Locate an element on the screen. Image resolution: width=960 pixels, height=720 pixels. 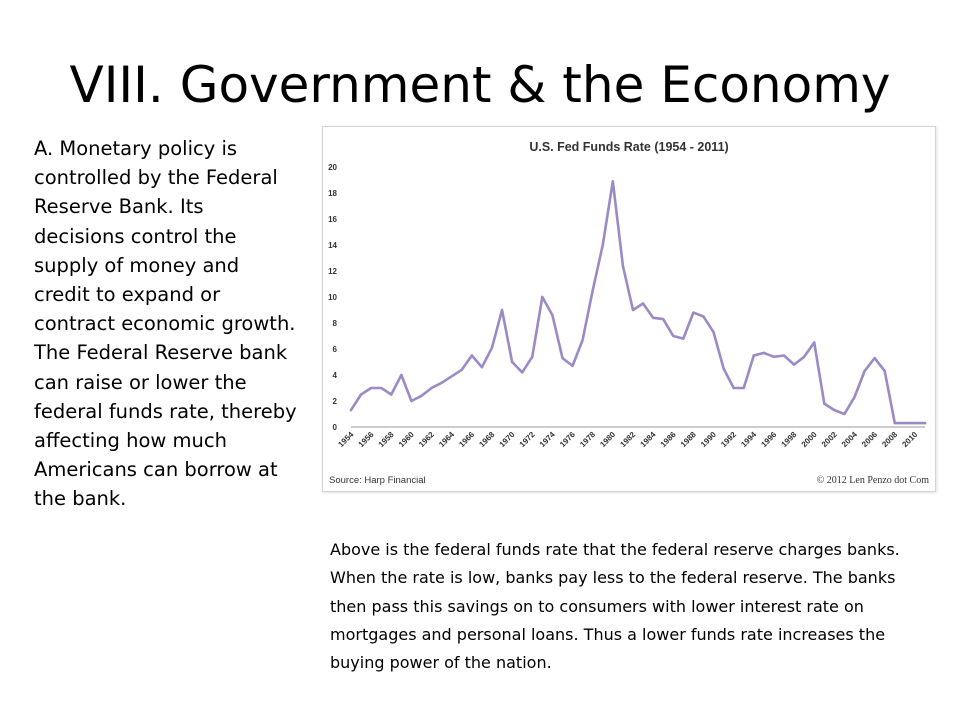
x-tick-label: 1966 is located at coordinates (466, 439).